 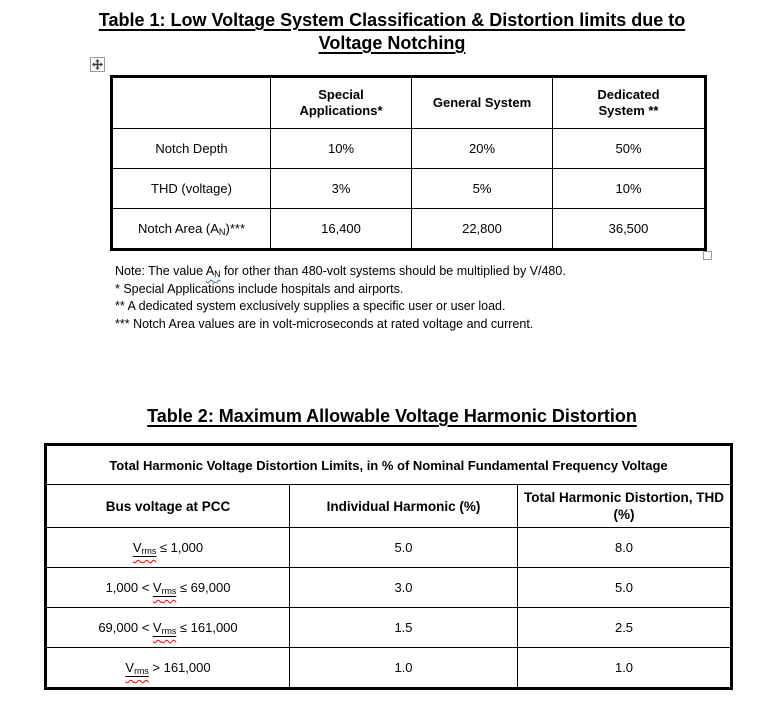 I want to click on range4-suffix: > 161,000, so click(x=179, y=667).